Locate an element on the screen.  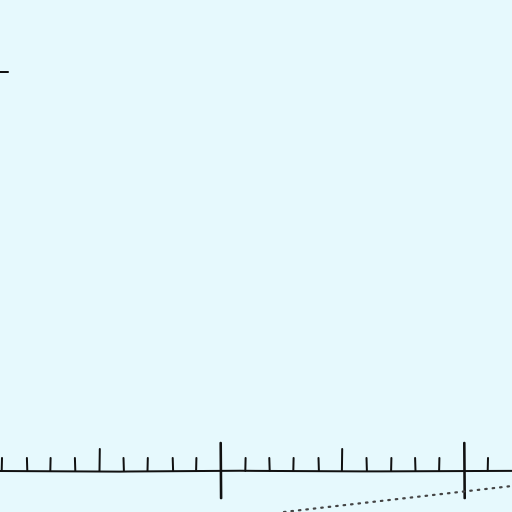
dotted-line is located at coordinates (397, 498).